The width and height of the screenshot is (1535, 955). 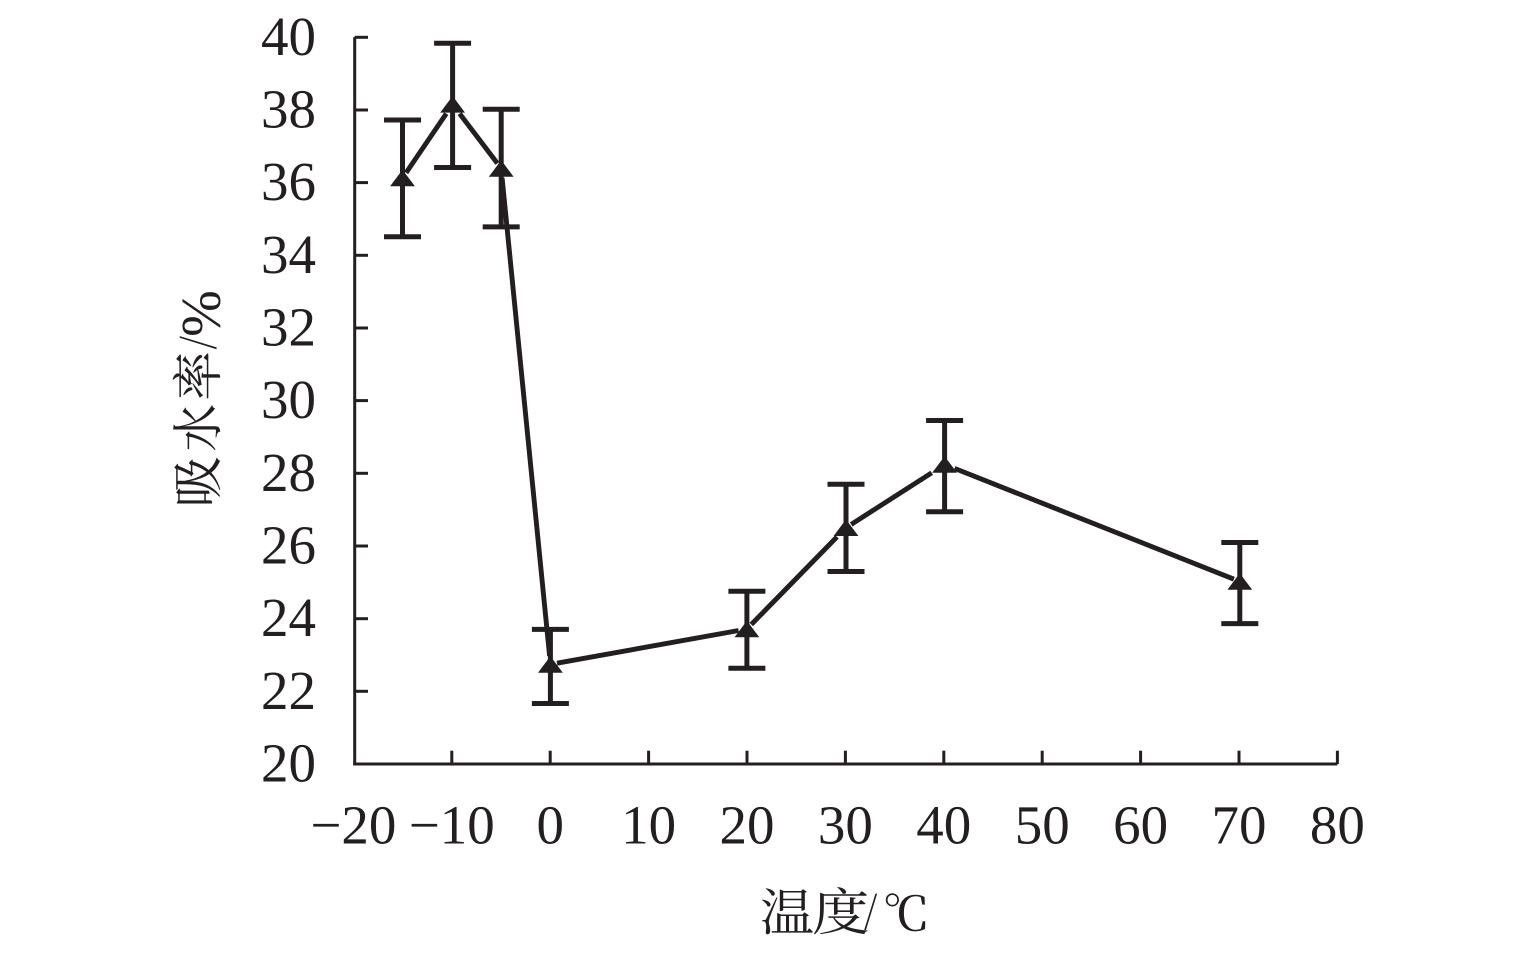 I want to click on svg-text: 32, so click(x=288, y=327).